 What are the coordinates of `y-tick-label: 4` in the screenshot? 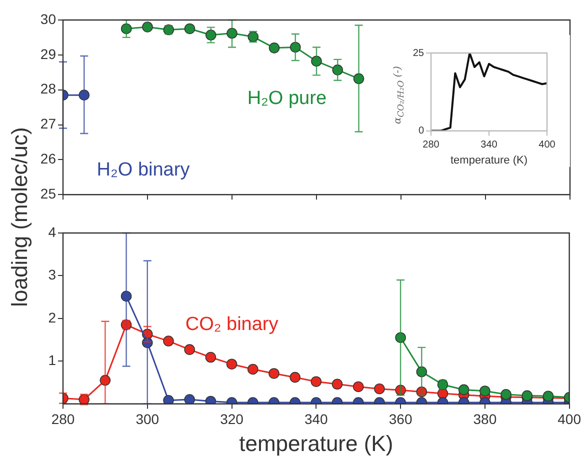 It's located at (52, 232).